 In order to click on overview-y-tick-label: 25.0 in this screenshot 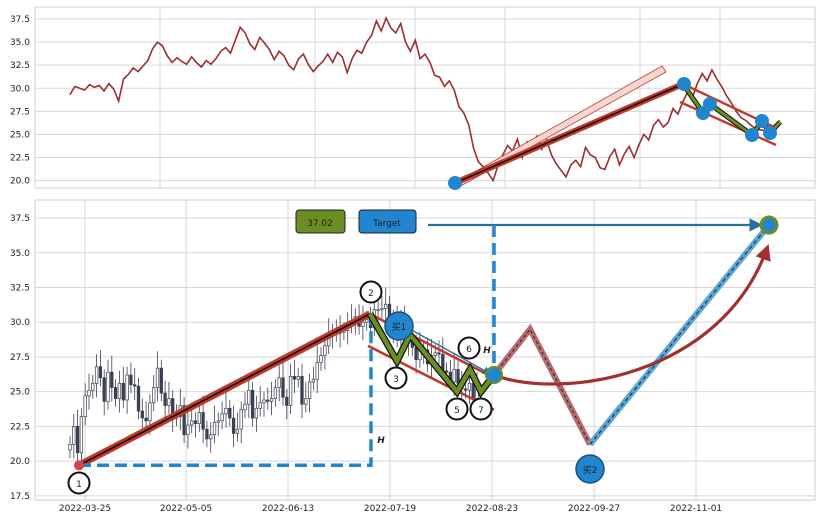, I will do `click(20, 135)`.